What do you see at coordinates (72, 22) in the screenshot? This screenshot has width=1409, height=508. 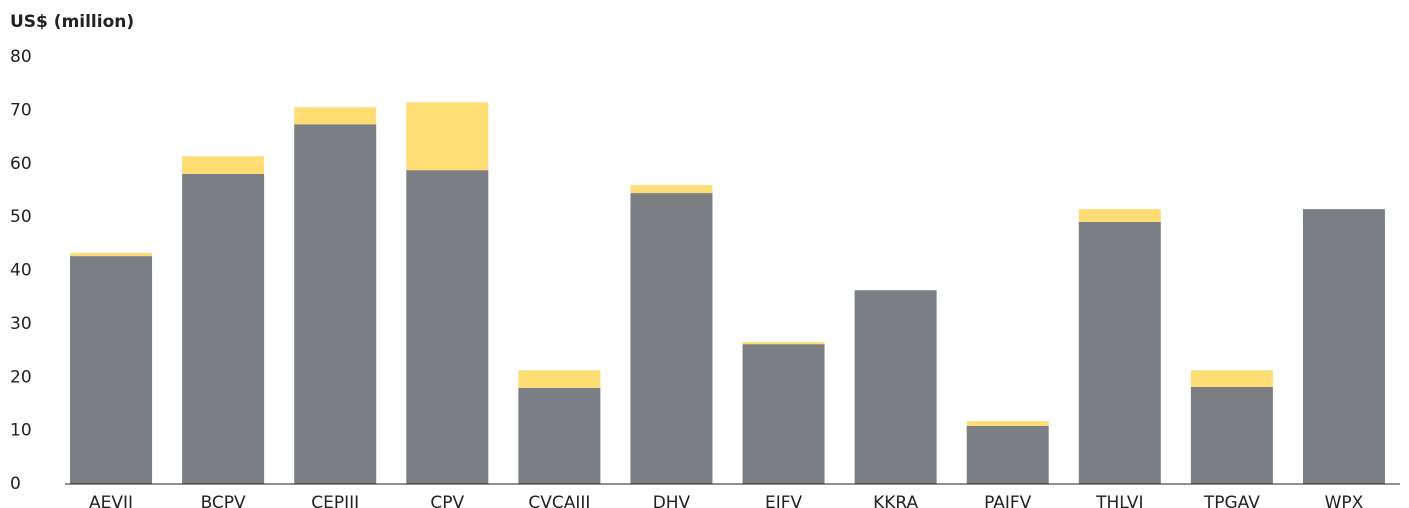 I see `y-axis-label: US$ (million)` at bounding box center [72, 22].